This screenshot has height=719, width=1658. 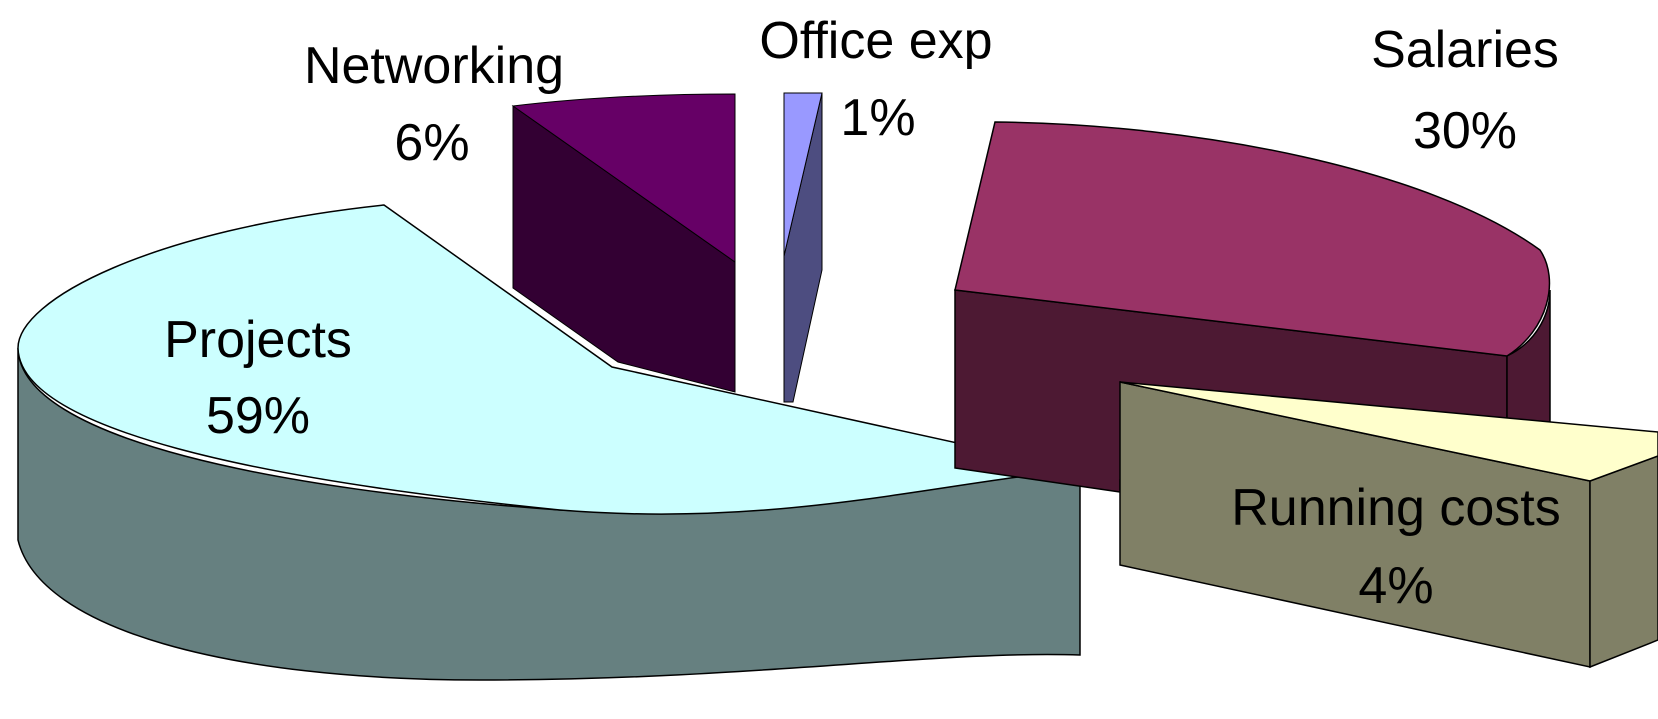 What do you see at coordinates (258, 416) in the screenshot?
I see `value-label-projects: 59%` at bounding box center [258, 416].